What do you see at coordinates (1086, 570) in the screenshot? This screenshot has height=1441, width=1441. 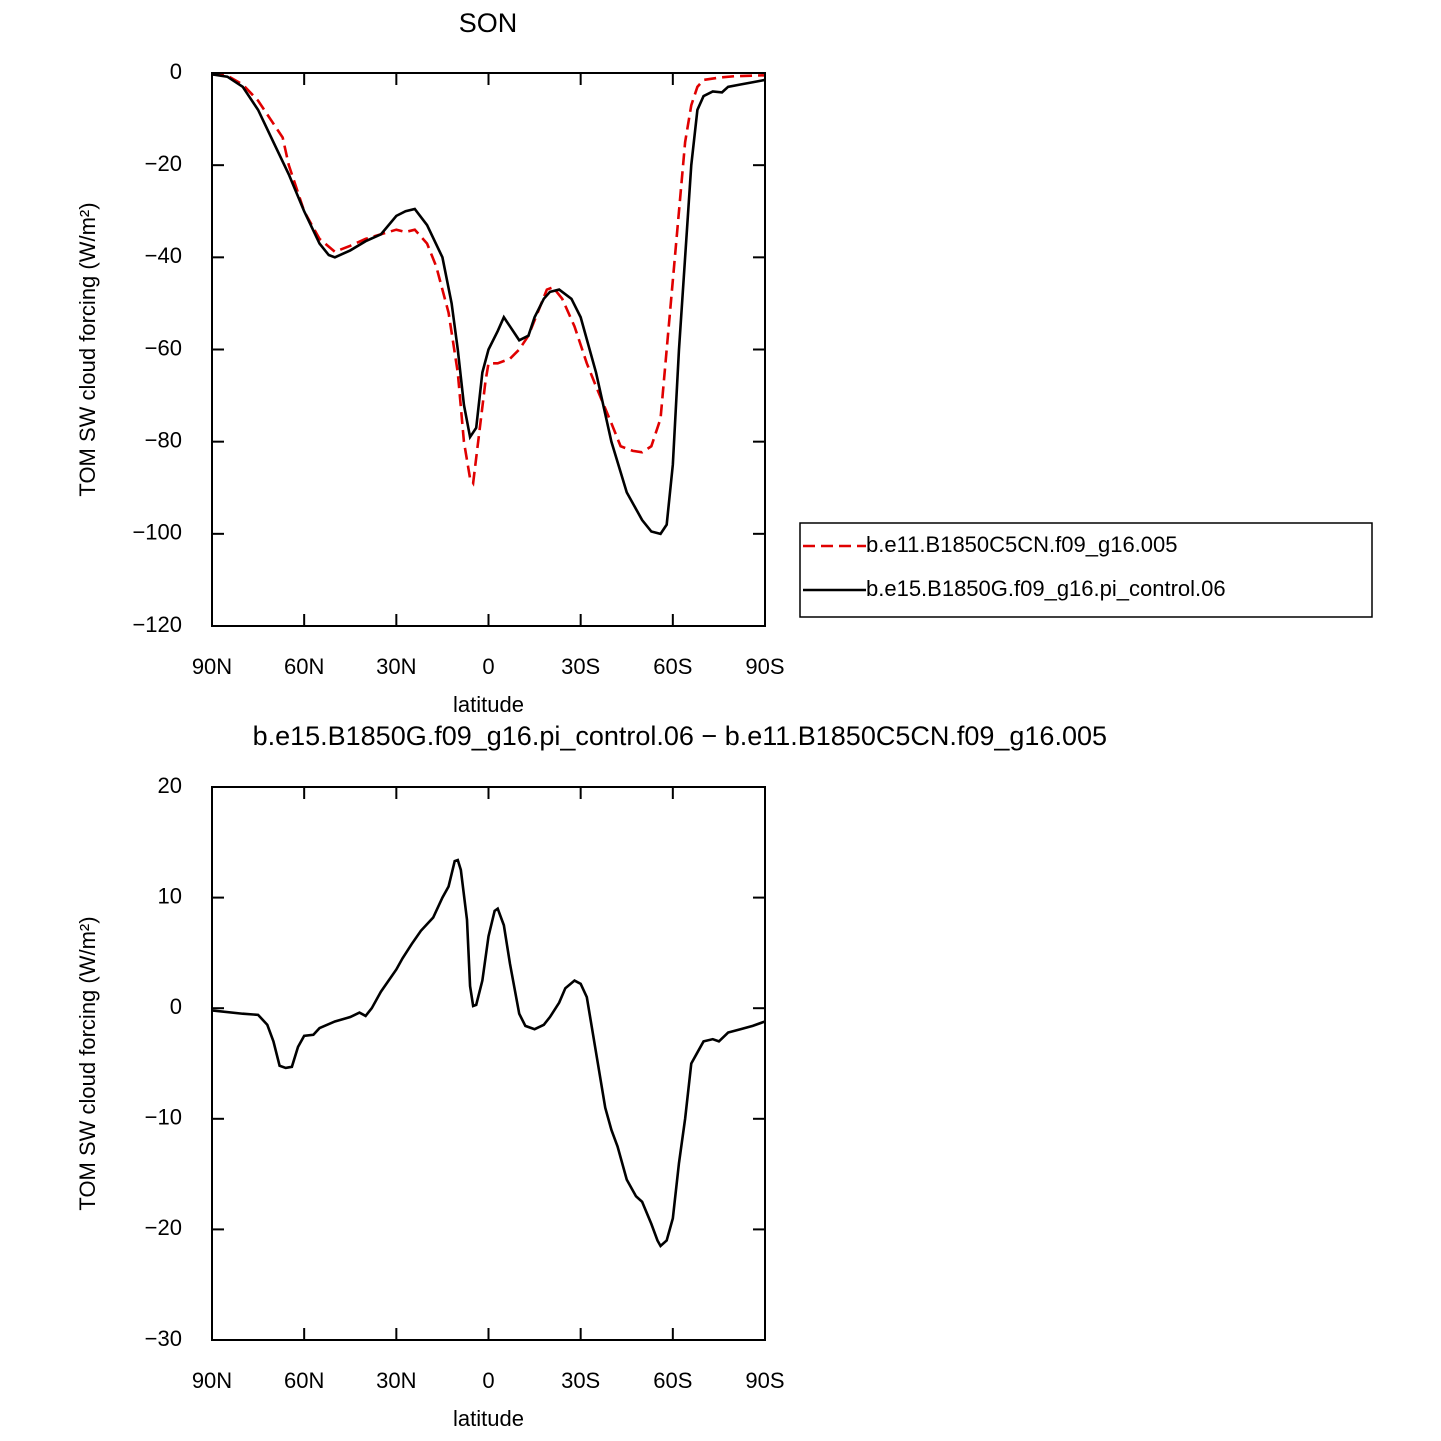 I see `legend-box` at bounding box center [1086, 570].